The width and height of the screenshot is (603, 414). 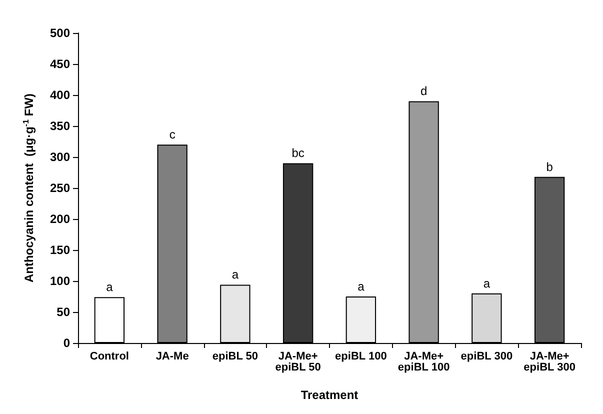 What do you see at coordinates (109, 356) in the screenshot?
I see `x-tick-label: Control` at bounding box center [109, 356].